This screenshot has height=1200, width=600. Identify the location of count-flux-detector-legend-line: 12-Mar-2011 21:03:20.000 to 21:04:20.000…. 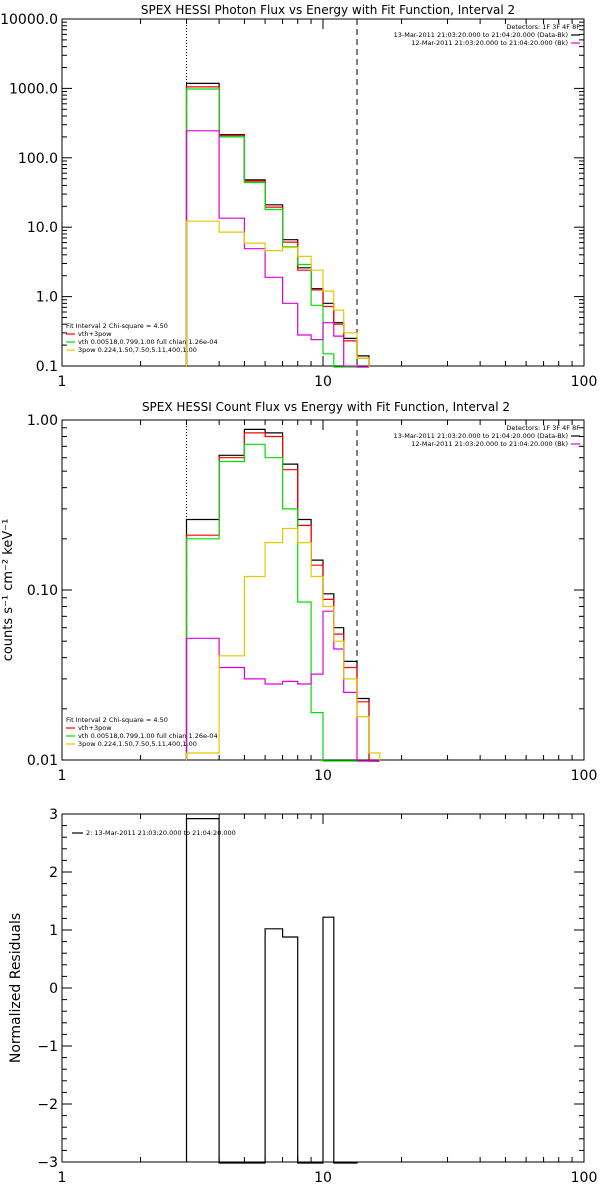
(489, 444).